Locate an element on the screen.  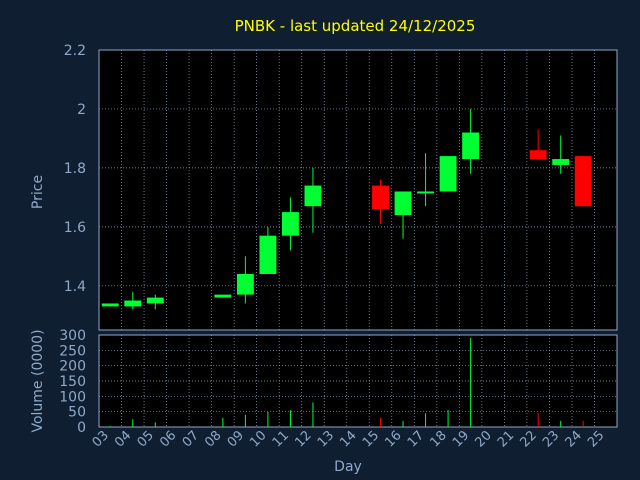
volume-tick-label: 200 is located at coordinates (72, 367).